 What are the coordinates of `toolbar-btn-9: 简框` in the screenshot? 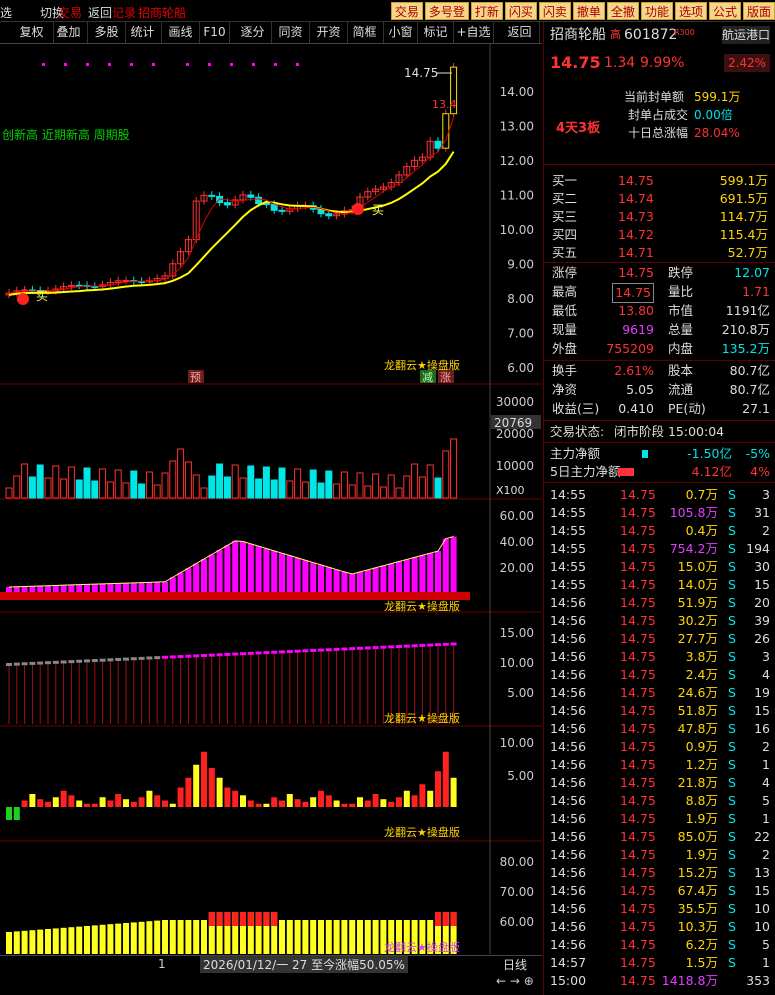 It's located at (365, 32).